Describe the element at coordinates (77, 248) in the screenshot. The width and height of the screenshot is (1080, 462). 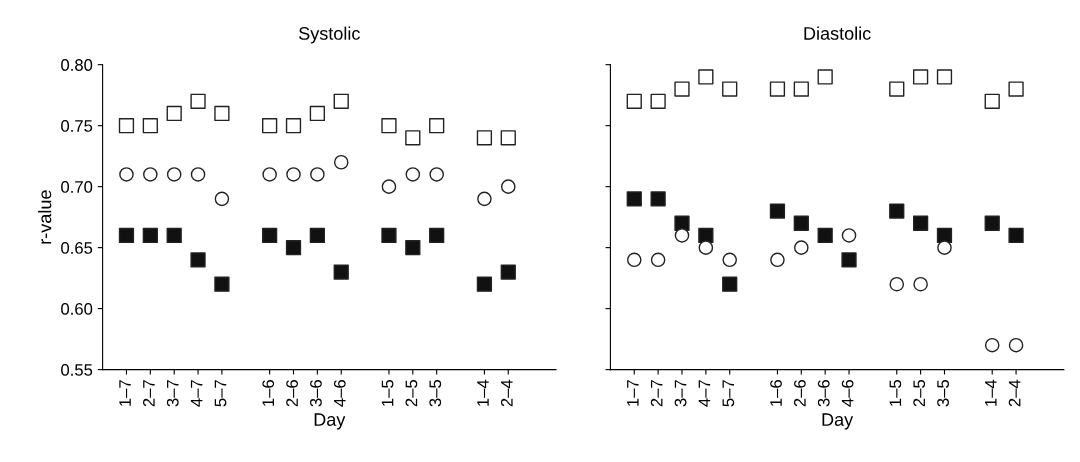
I see `y-tick-label: 0.65` at that location.